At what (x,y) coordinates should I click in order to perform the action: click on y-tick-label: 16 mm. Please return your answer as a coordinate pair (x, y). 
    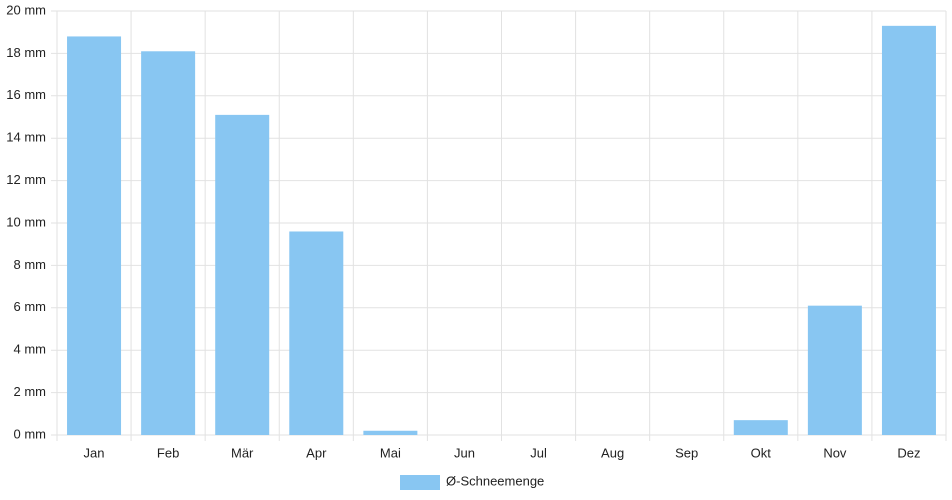
    Looking at the image, I should click on (26, 94).